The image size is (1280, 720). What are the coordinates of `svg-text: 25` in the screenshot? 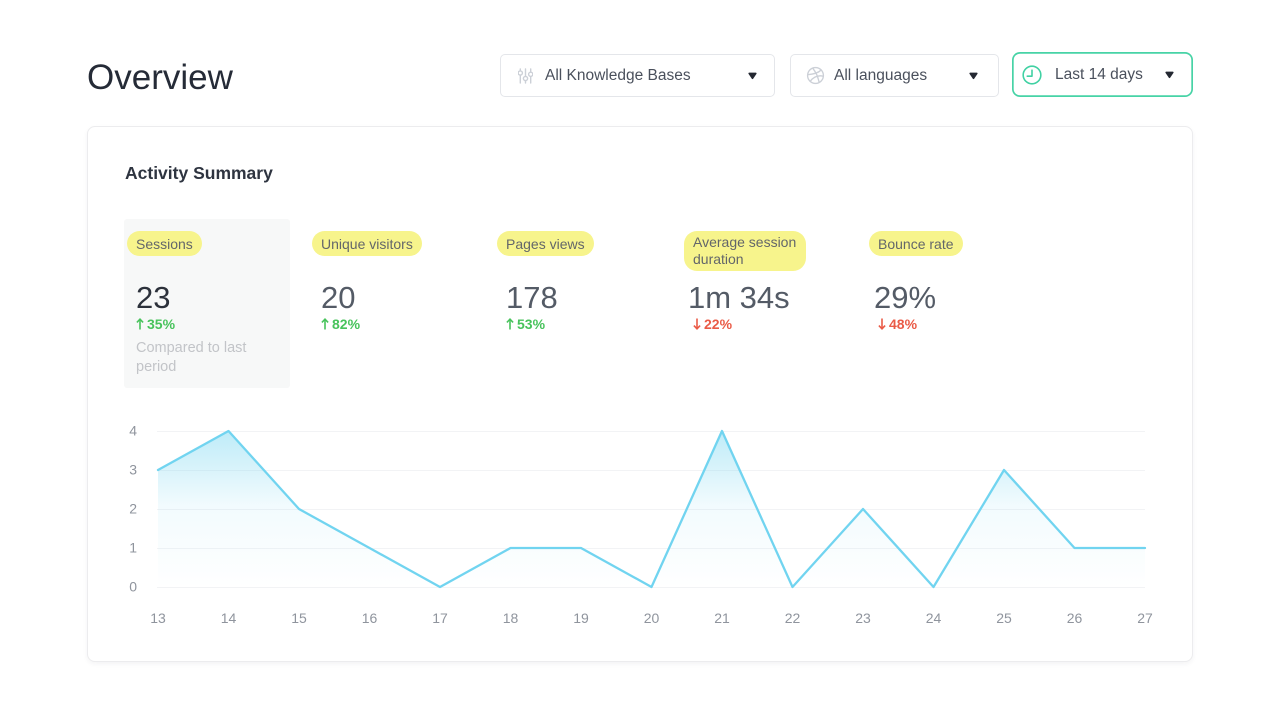 It's located at (1004, 618).